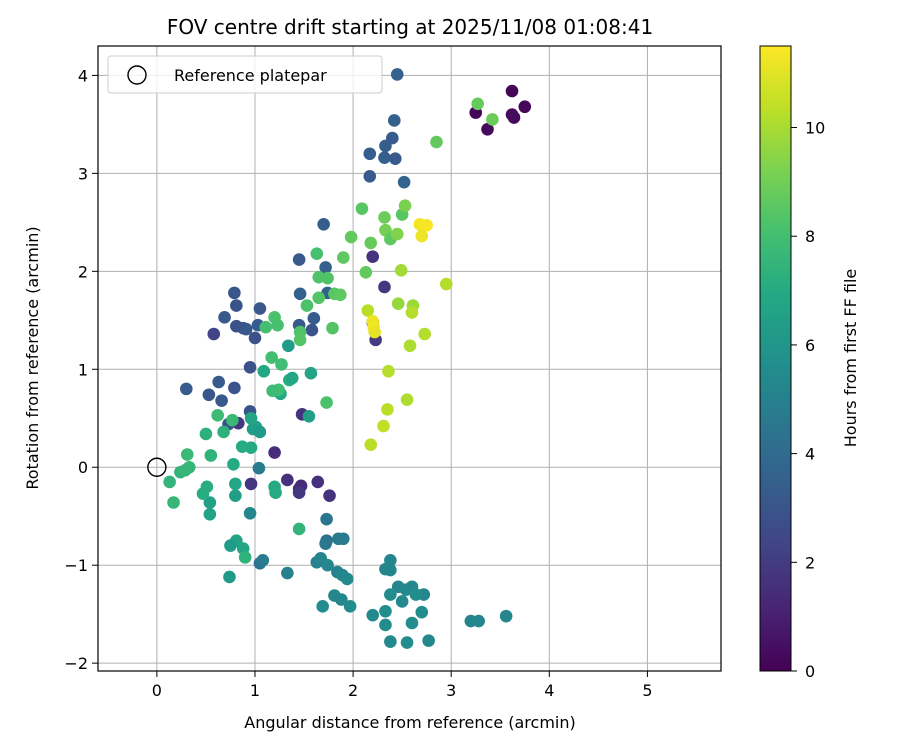 This screenshot has width=900, height=750. I want to click on x-axis-ticks: 0 1 2 3 4 5, so click(402, 685).